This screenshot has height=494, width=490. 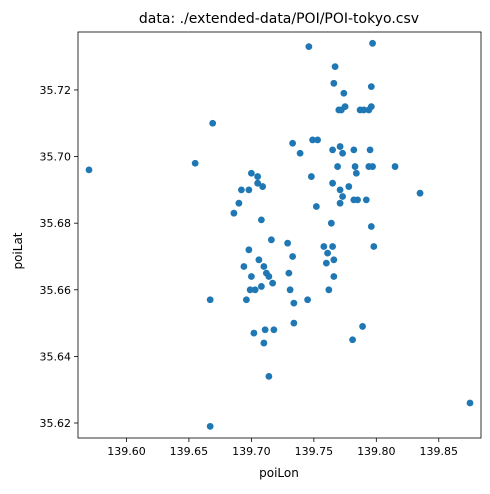 What do you see at coordinates (279, 19) in the screenshot?
I see `chart-title: data: ./extended-data/POI/POI-tokyo.csv` at bounding box center [279, 19].